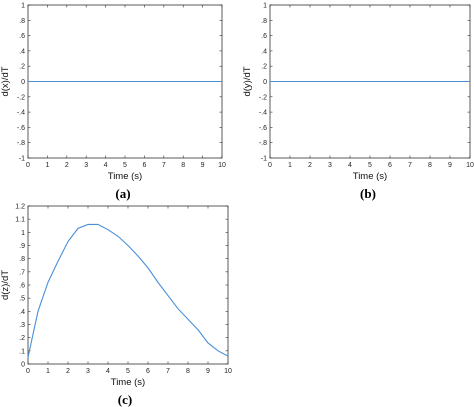 The height and width of the screenshot is (407, 474). Describe the element at coordinates (22, 272) in the screenshot. I see `y-tick-label: .7` at that location.